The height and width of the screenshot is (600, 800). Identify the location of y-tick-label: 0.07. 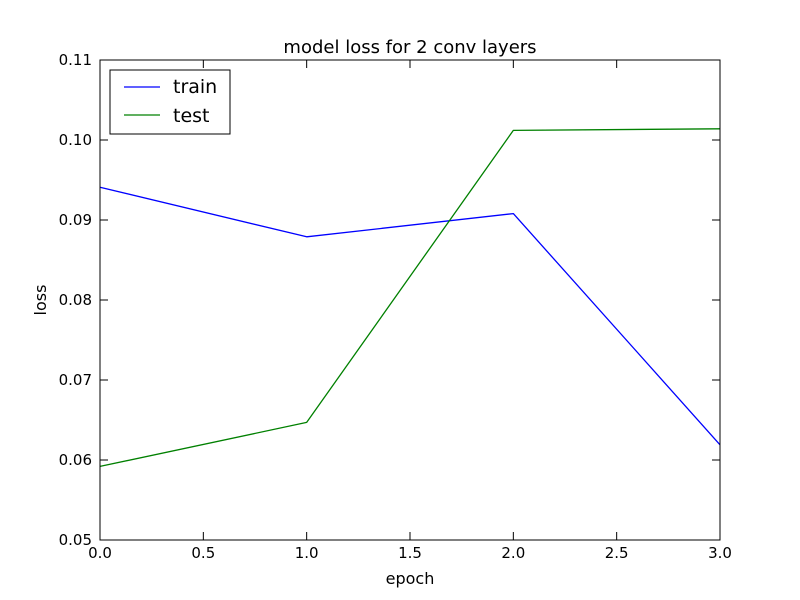
(75, 380).